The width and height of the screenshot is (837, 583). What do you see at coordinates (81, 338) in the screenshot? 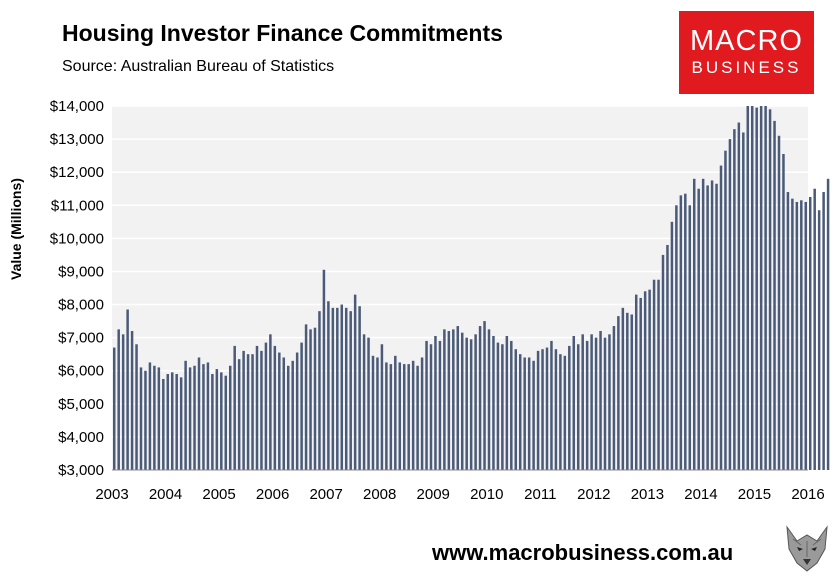
I see `y-tick-label: $7,000` at bounding box center [81, 338].